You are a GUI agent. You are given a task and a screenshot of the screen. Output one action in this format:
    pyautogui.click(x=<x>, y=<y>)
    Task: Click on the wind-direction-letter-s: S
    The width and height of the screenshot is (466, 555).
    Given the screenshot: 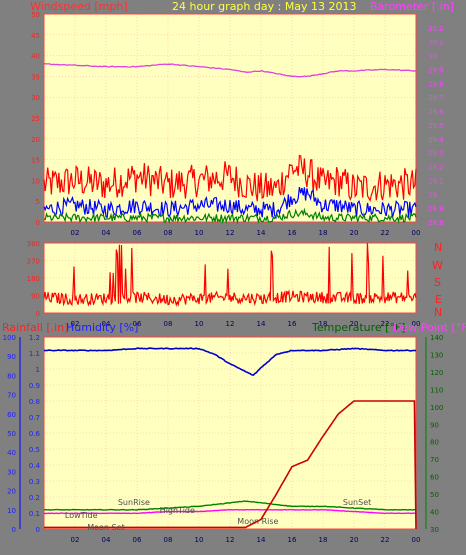 What is the action you would take?
    pyautogui.click(x=437, y=282)
    